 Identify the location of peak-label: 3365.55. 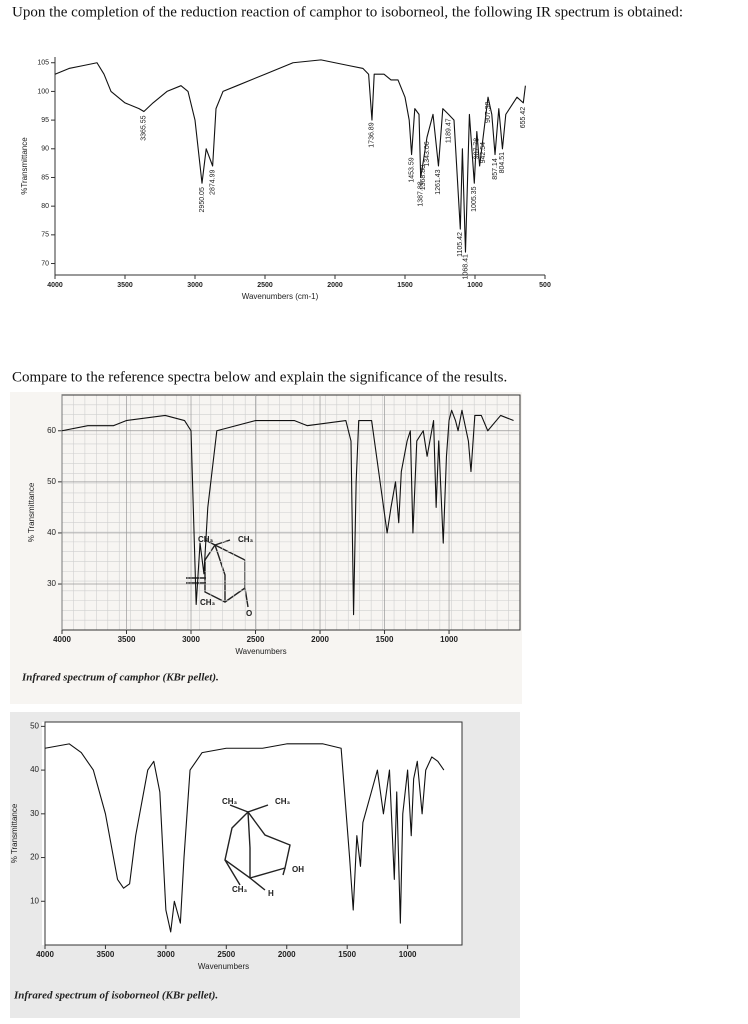
(144, 127).